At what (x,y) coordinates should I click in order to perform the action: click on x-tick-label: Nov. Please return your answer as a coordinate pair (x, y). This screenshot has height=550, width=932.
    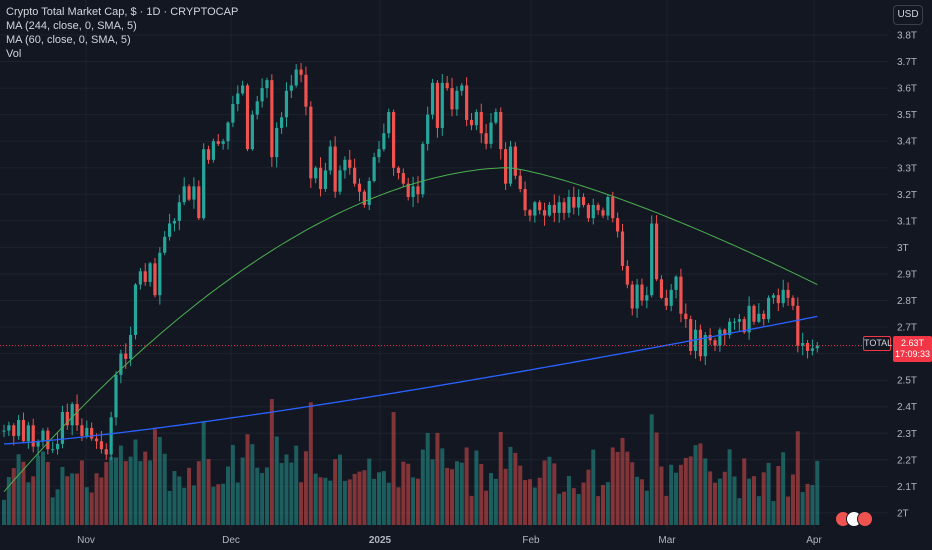
    Looking at the image, I should click on (86, 540).